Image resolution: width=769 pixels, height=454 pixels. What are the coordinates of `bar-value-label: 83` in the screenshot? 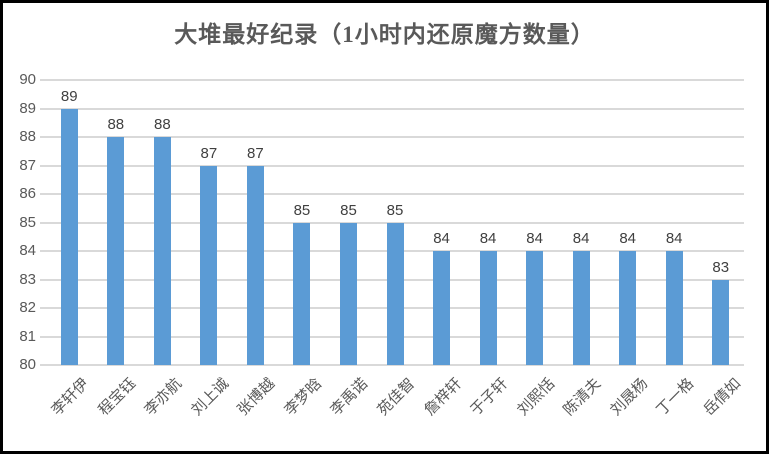 It's located at (721, 267).